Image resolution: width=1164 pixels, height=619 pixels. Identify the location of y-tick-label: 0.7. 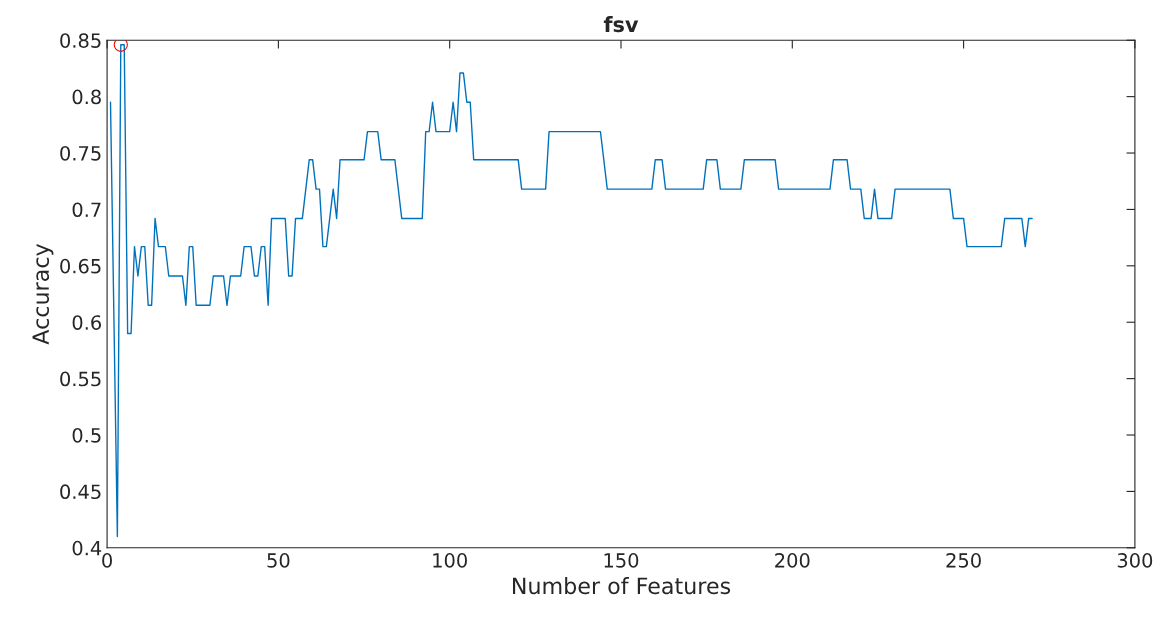
(86, 210).